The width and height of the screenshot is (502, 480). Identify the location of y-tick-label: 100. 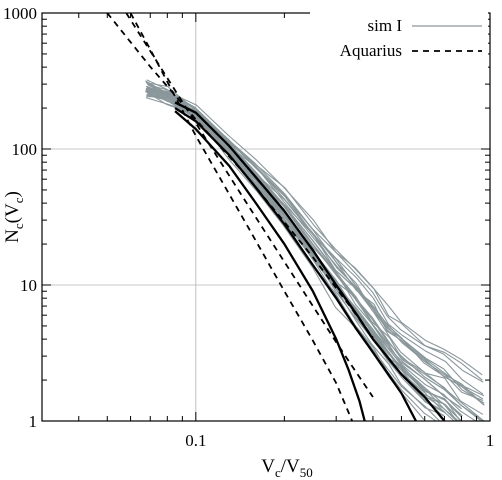
(25, 149).